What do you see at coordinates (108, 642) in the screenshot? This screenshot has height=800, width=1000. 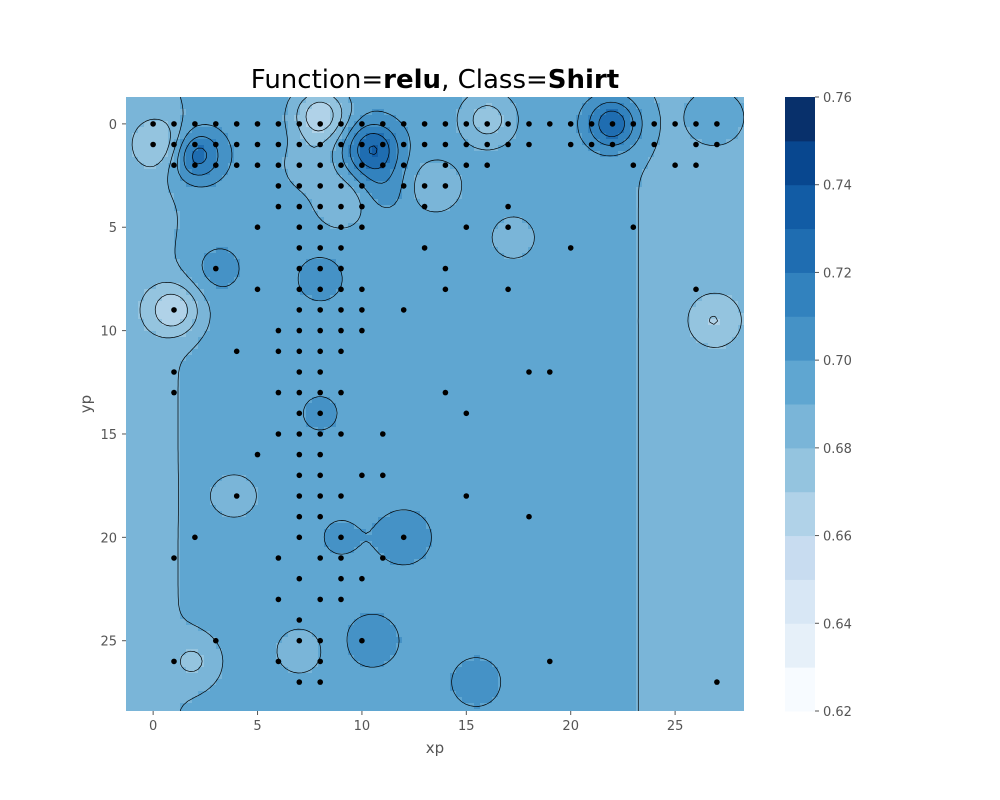 I see `y-tick-label: 25` at bounding box center [108, 642].